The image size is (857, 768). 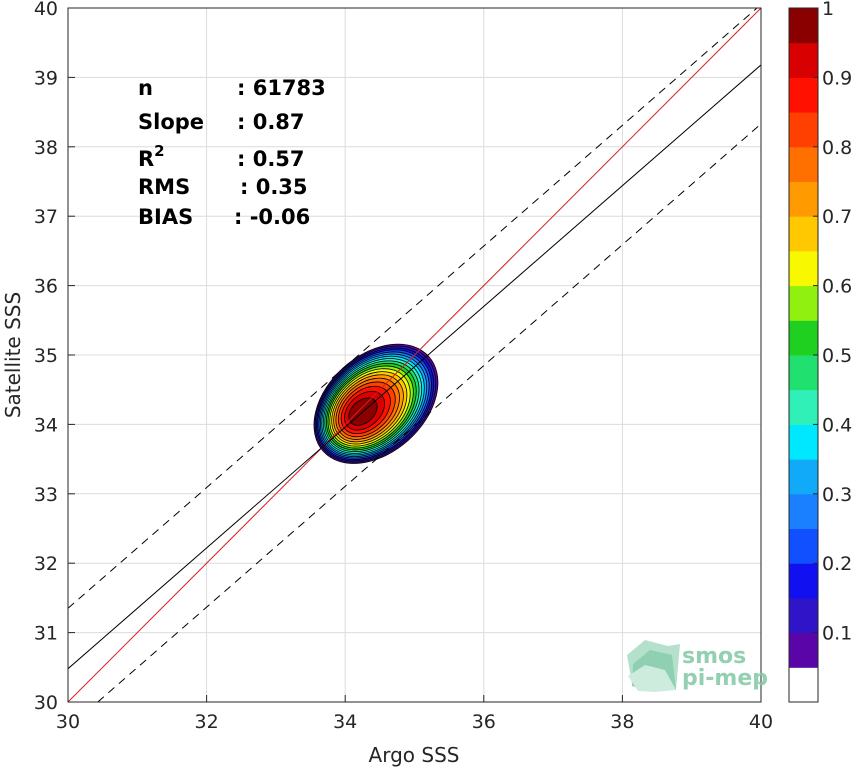 What do you see at coordinates (46, 425) in the screenshot?
I see `y-tick-label: 34` at bounding box center [46, 425].